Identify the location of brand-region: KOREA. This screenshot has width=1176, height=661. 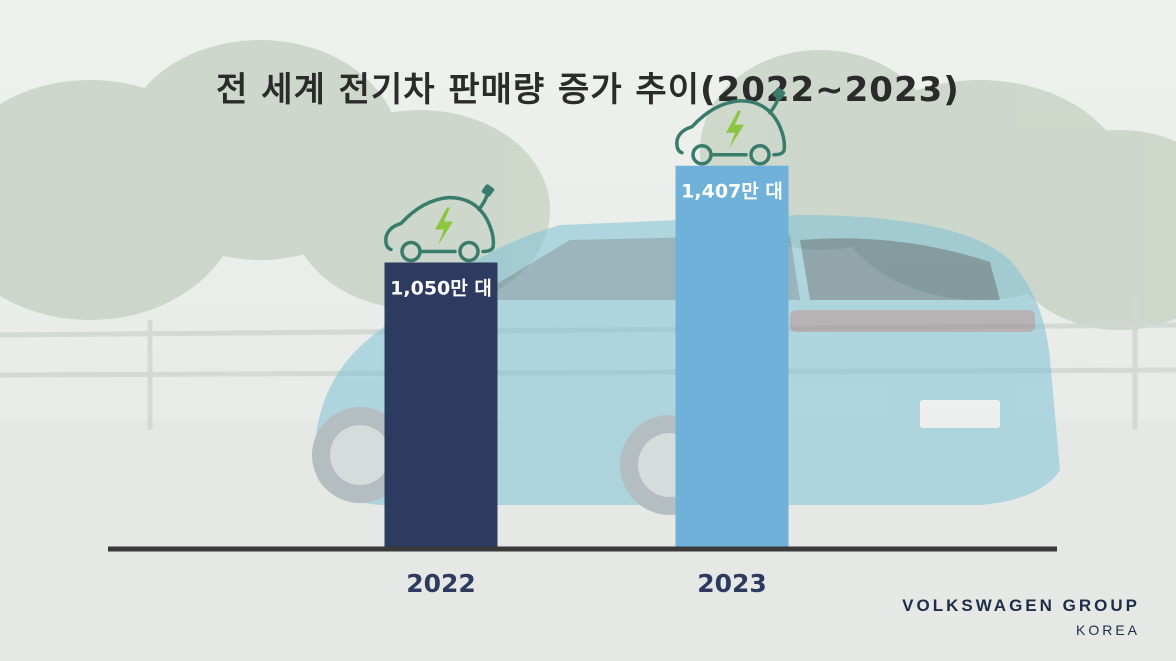
(1107, 630).